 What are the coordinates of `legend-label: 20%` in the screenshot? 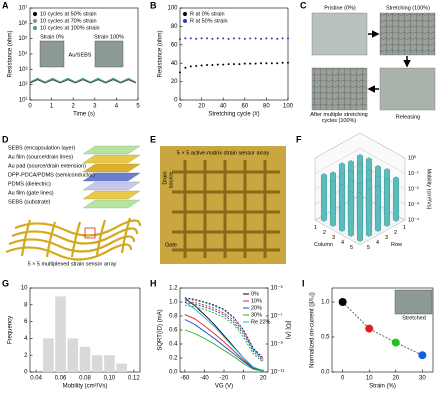 It's located at (256, 308).